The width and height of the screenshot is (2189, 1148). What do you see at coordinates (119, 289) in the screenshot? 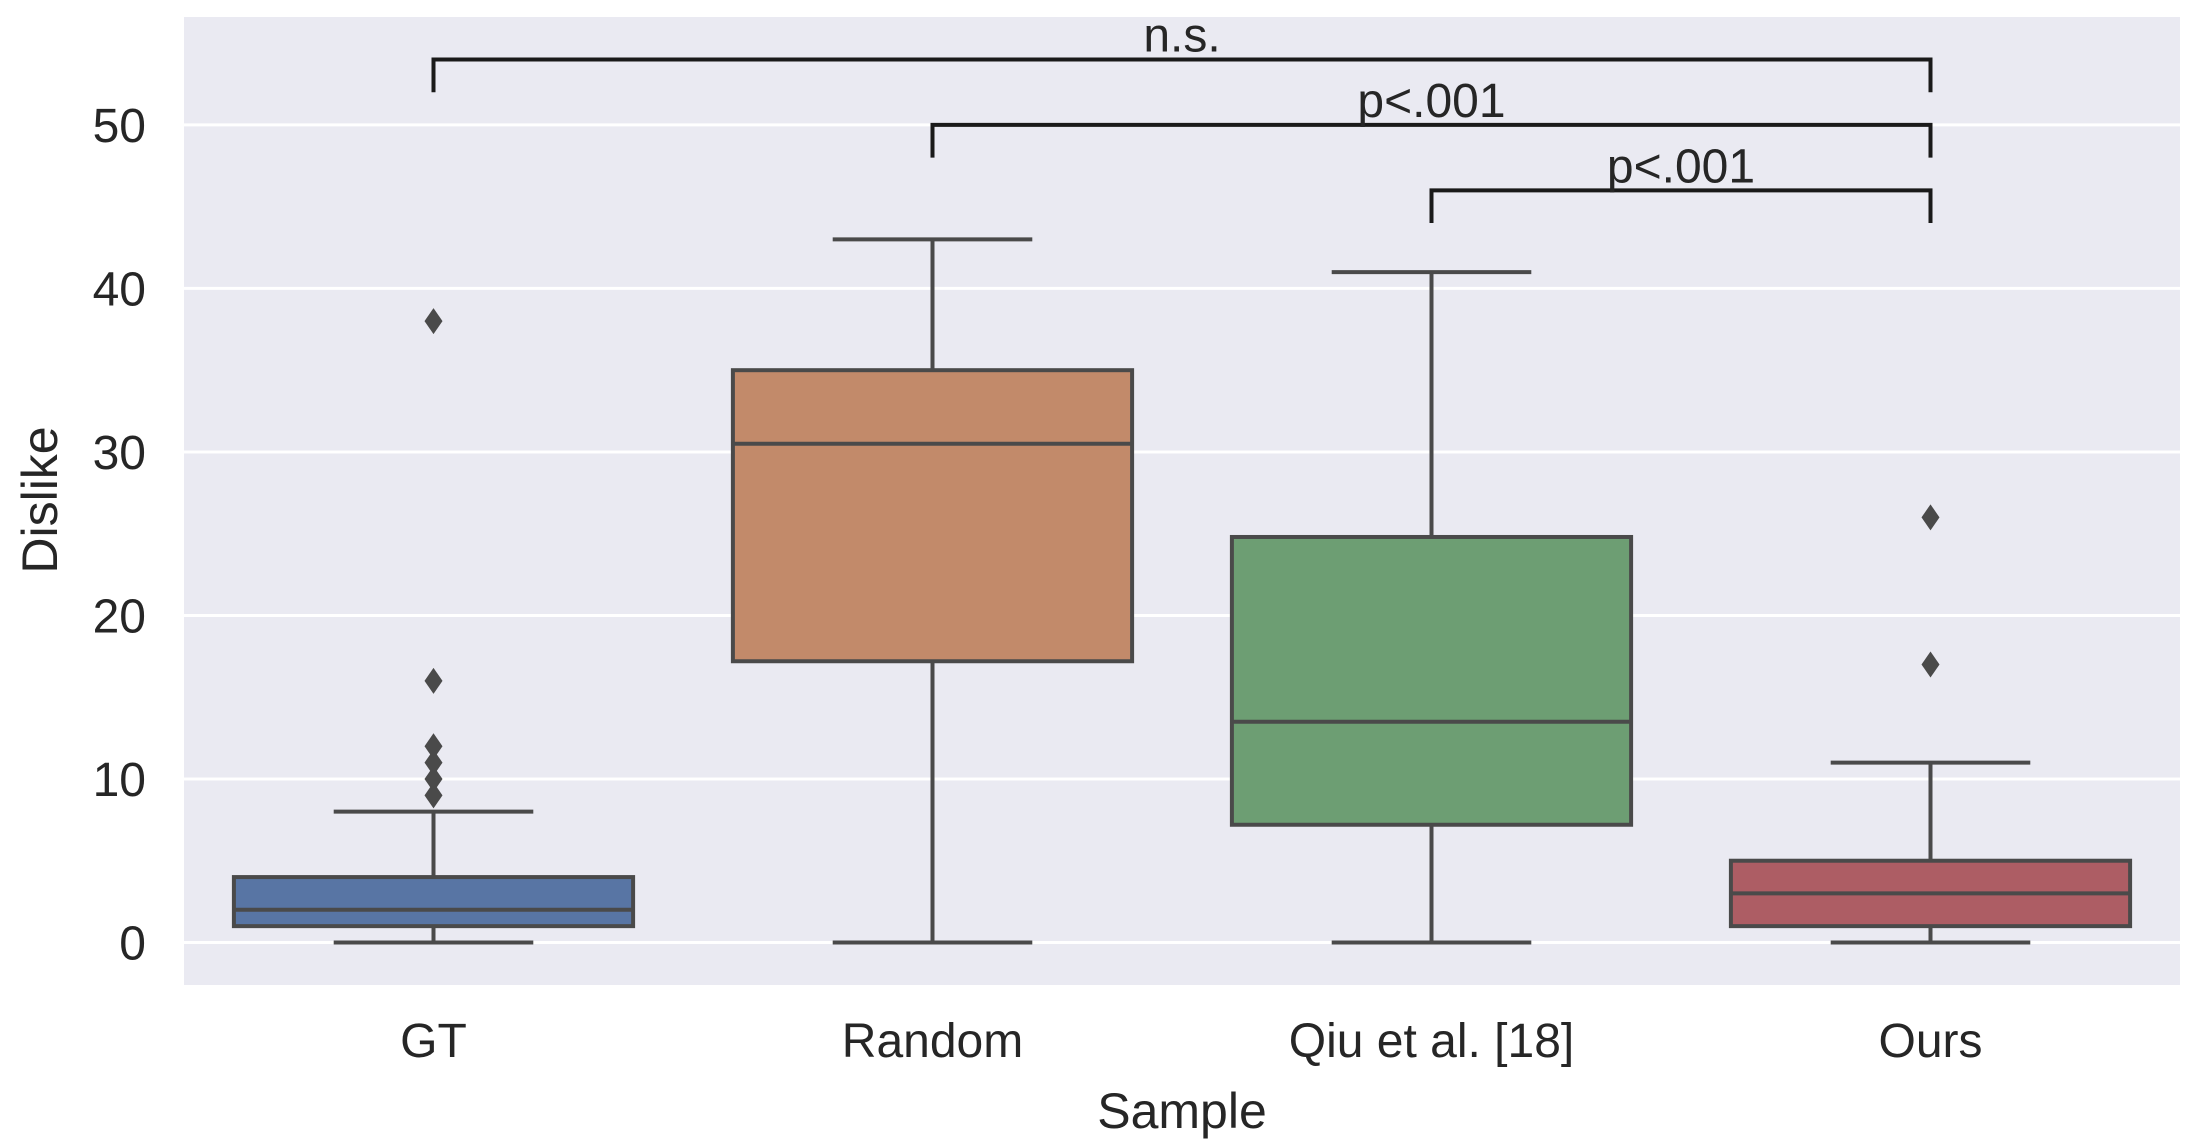
I see `y-tick-label-40: 40` at bounding box center [119, 289].